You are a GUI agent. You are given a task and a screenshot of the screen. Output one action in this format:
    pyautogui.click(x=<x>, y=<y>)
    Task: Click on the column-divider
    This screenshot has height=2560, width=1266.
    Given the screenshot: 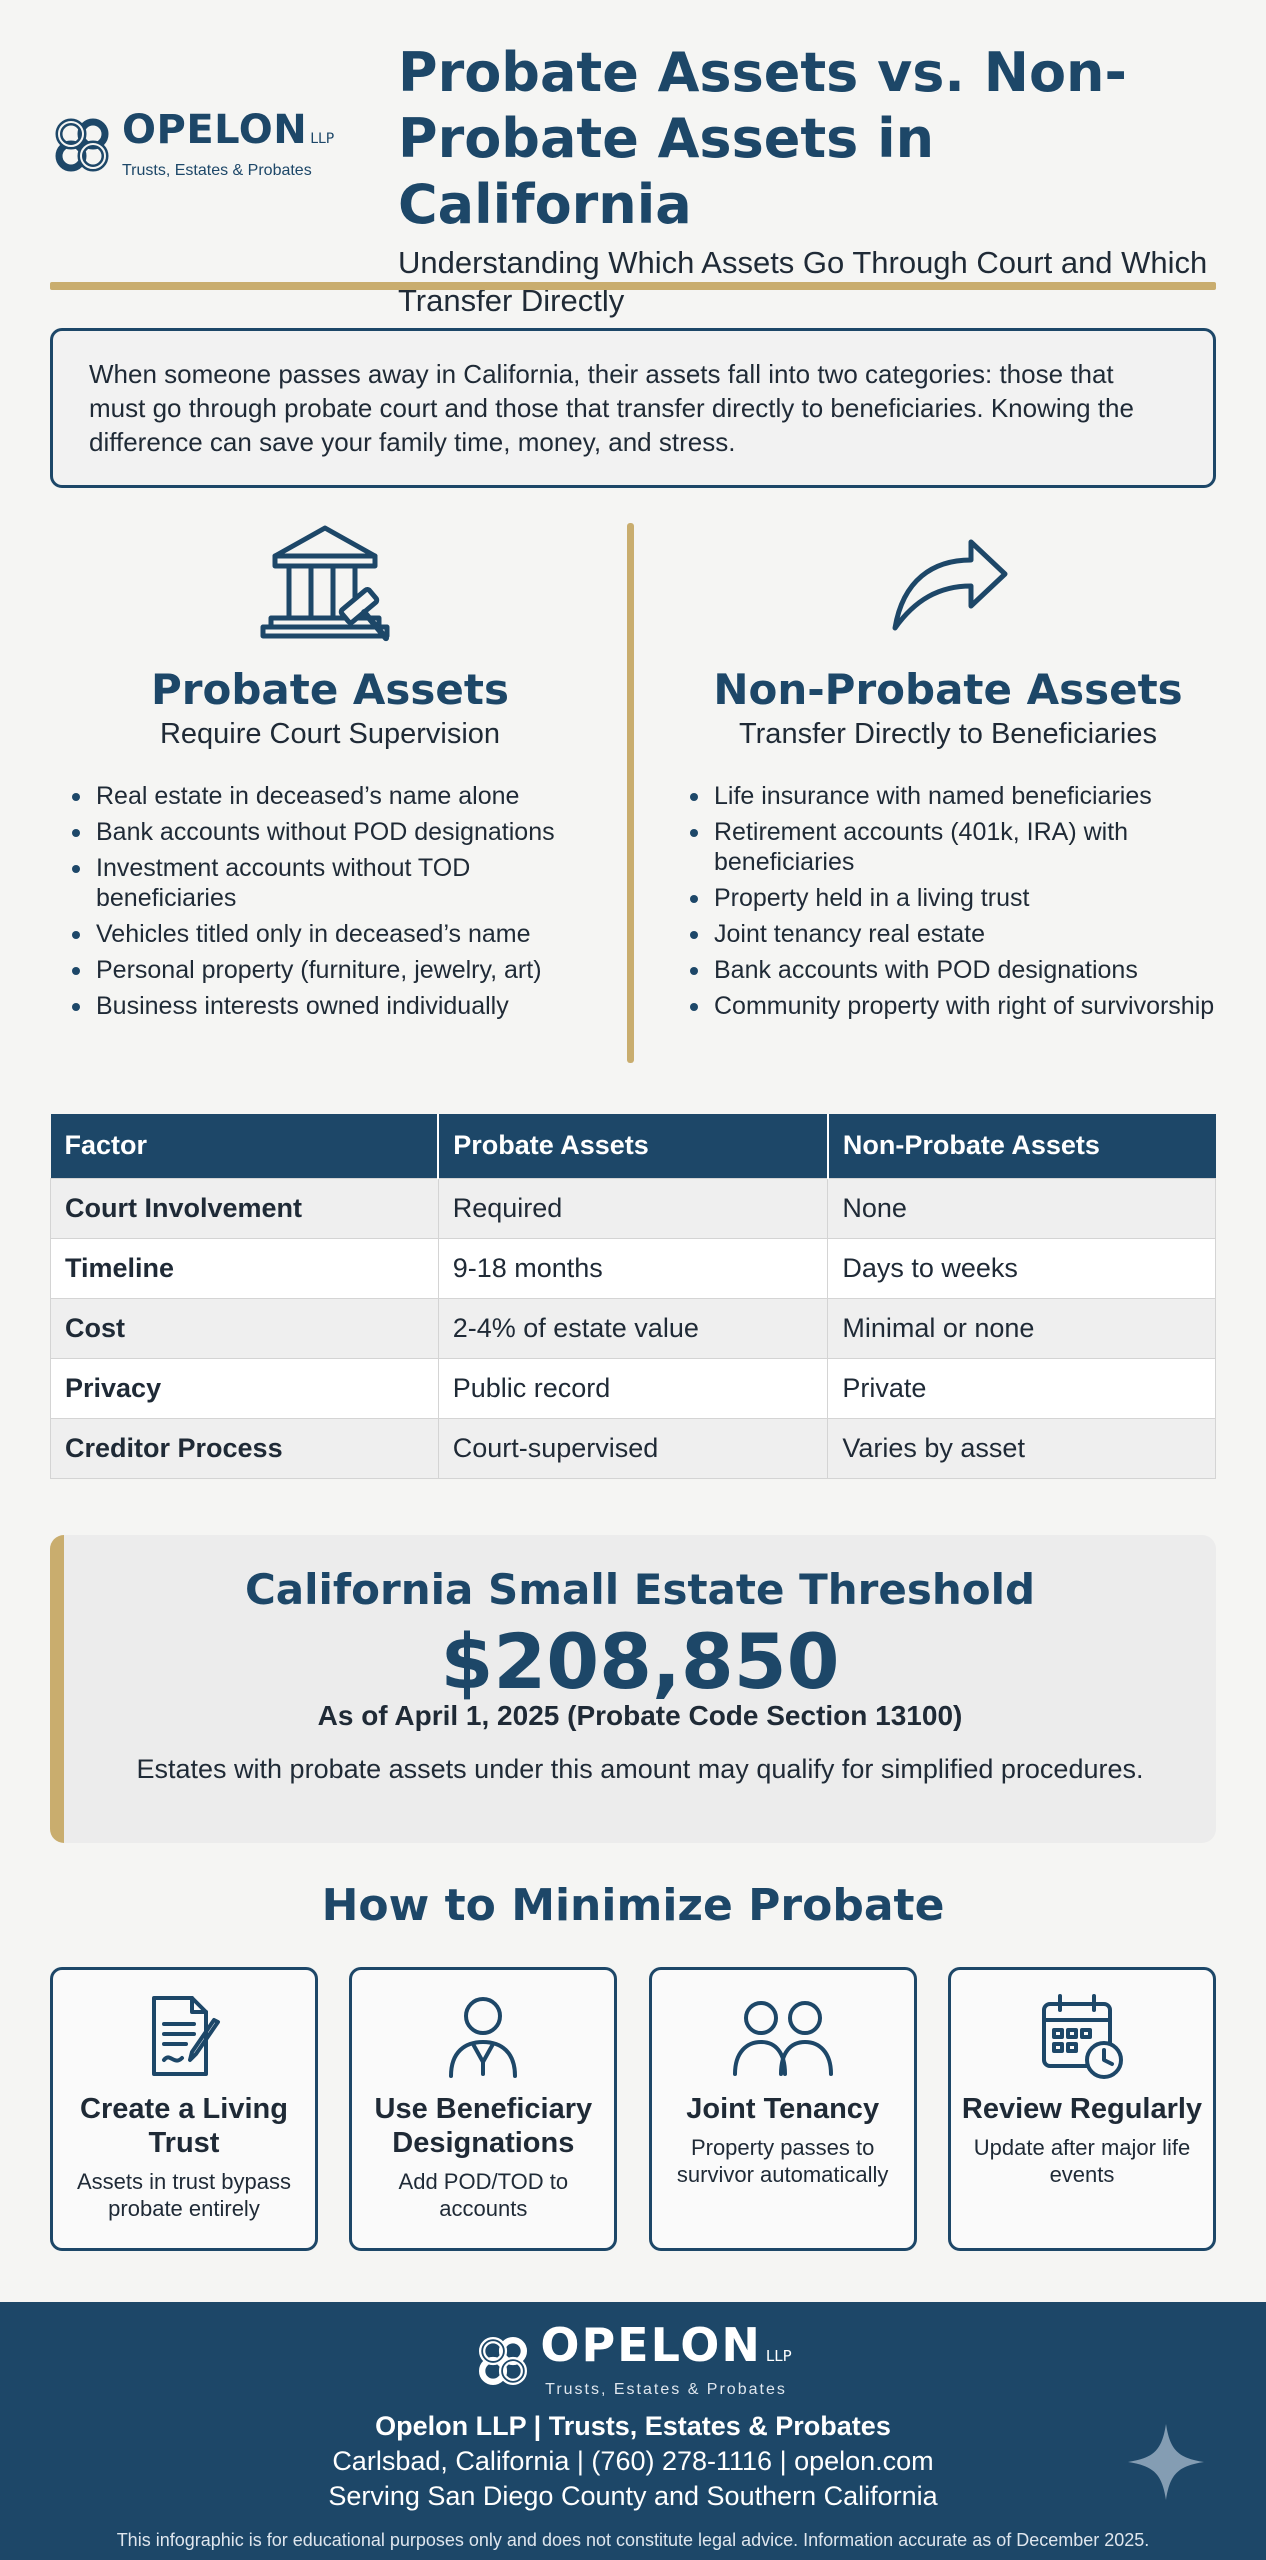 What is the action you would take?
    pyautogui.click(x=630, y=793)
    